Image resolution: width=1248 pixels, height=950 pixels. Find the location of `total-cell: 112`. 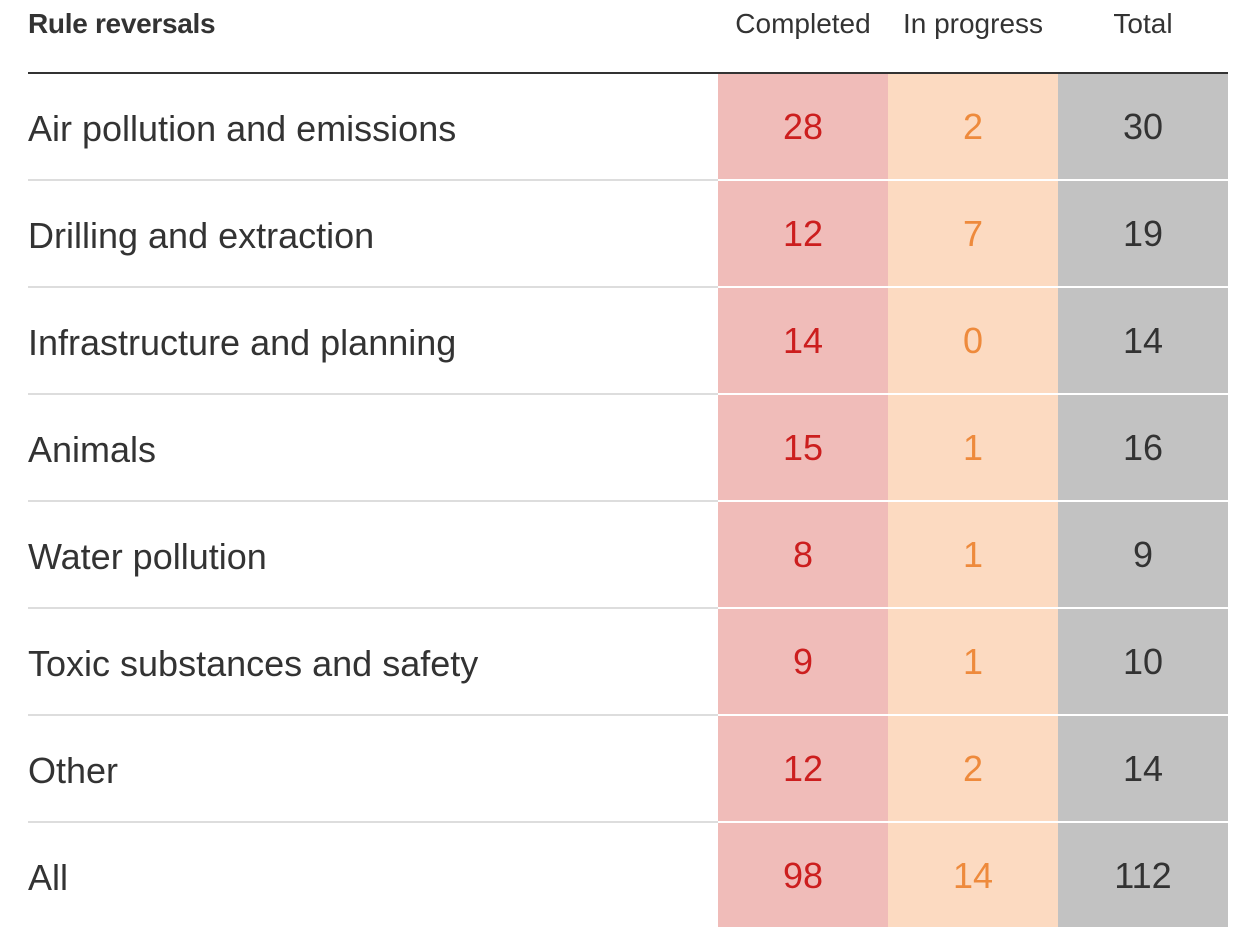

total-cell: 112 is located at coordinates (1143, 875).